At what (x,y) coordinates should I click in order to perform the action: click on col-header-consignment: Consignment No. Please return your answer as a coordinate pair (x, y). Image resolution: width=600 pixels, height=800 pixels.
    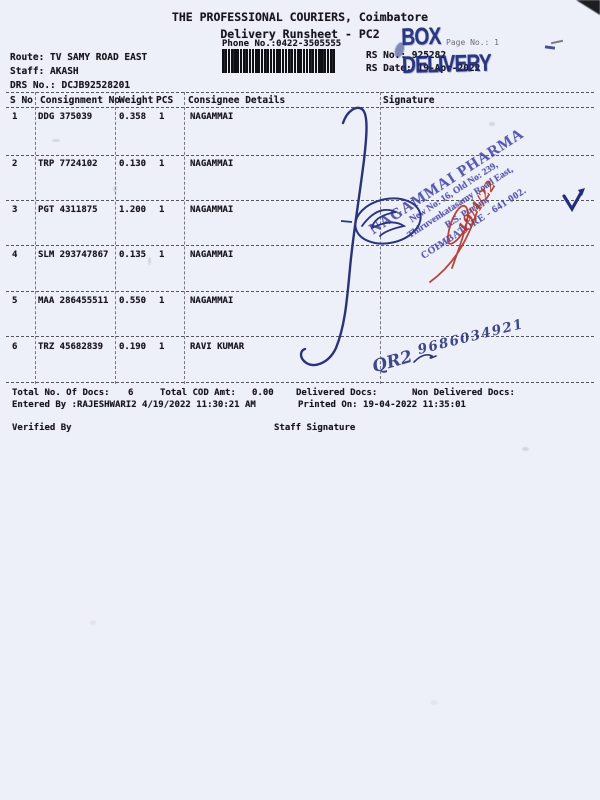
    Looking at the image, I should click on (80, 100).